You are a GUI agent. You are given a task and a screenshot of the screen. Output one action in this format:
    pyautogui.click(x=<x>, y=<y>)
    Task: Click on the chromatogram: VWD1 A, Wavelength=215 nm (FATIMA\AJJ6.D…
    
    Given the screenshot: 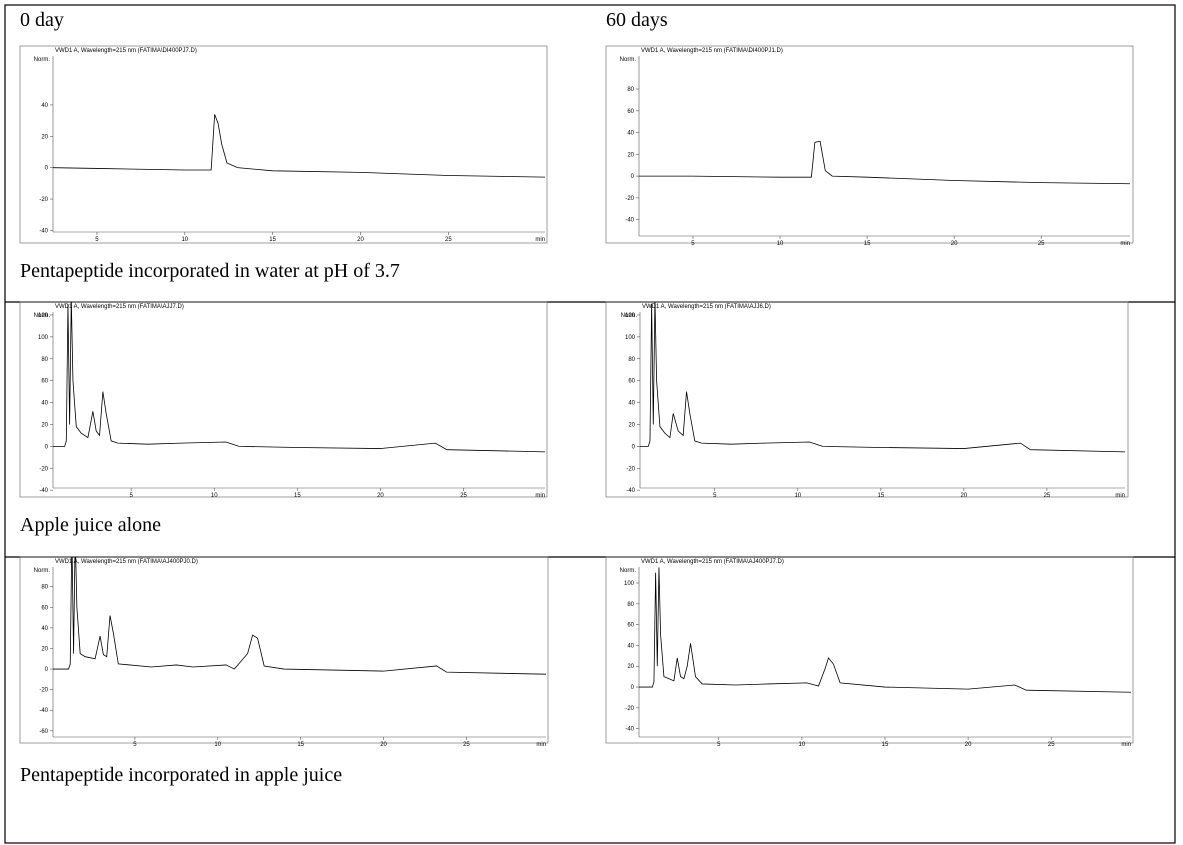 What is the action you would take?
    pyautogui.click(x=867, y=400)
    